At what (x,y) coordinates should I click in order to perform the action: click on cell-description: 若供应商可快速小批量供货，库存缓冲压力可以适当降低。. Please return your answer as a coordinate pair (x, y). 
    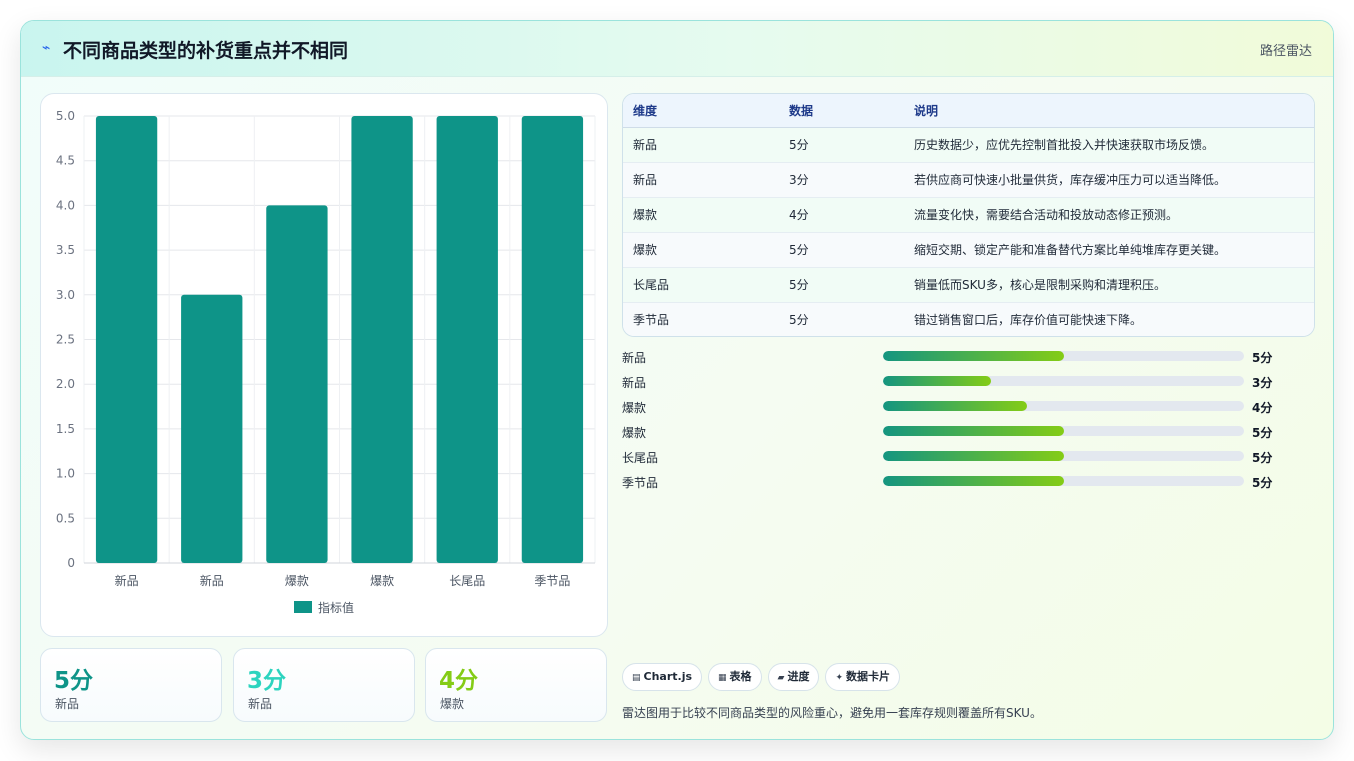
    Looking at the image, I should click on (1070, 180).